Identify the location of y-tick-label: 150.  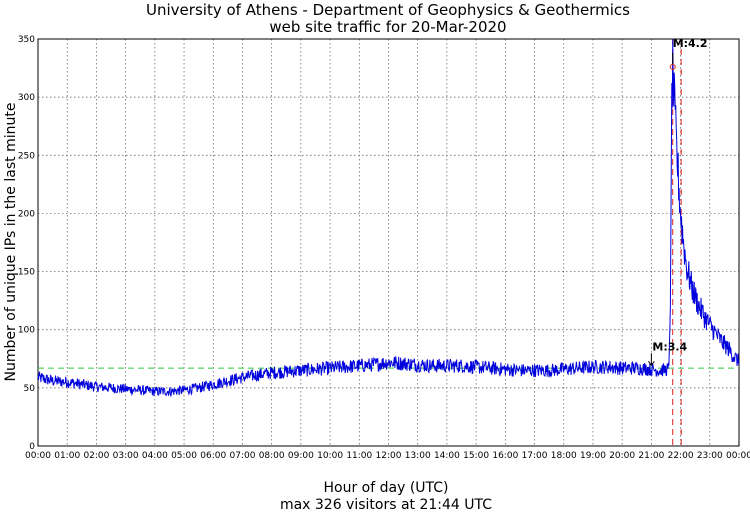
(26, 273).